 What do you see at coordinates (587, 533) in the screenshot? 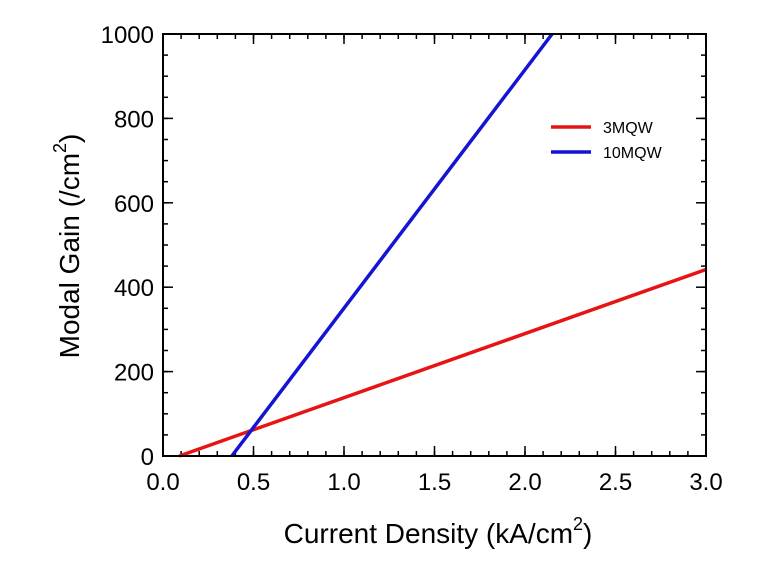
I see `x-axis-title-end: )` at bounding box center [587, 533].